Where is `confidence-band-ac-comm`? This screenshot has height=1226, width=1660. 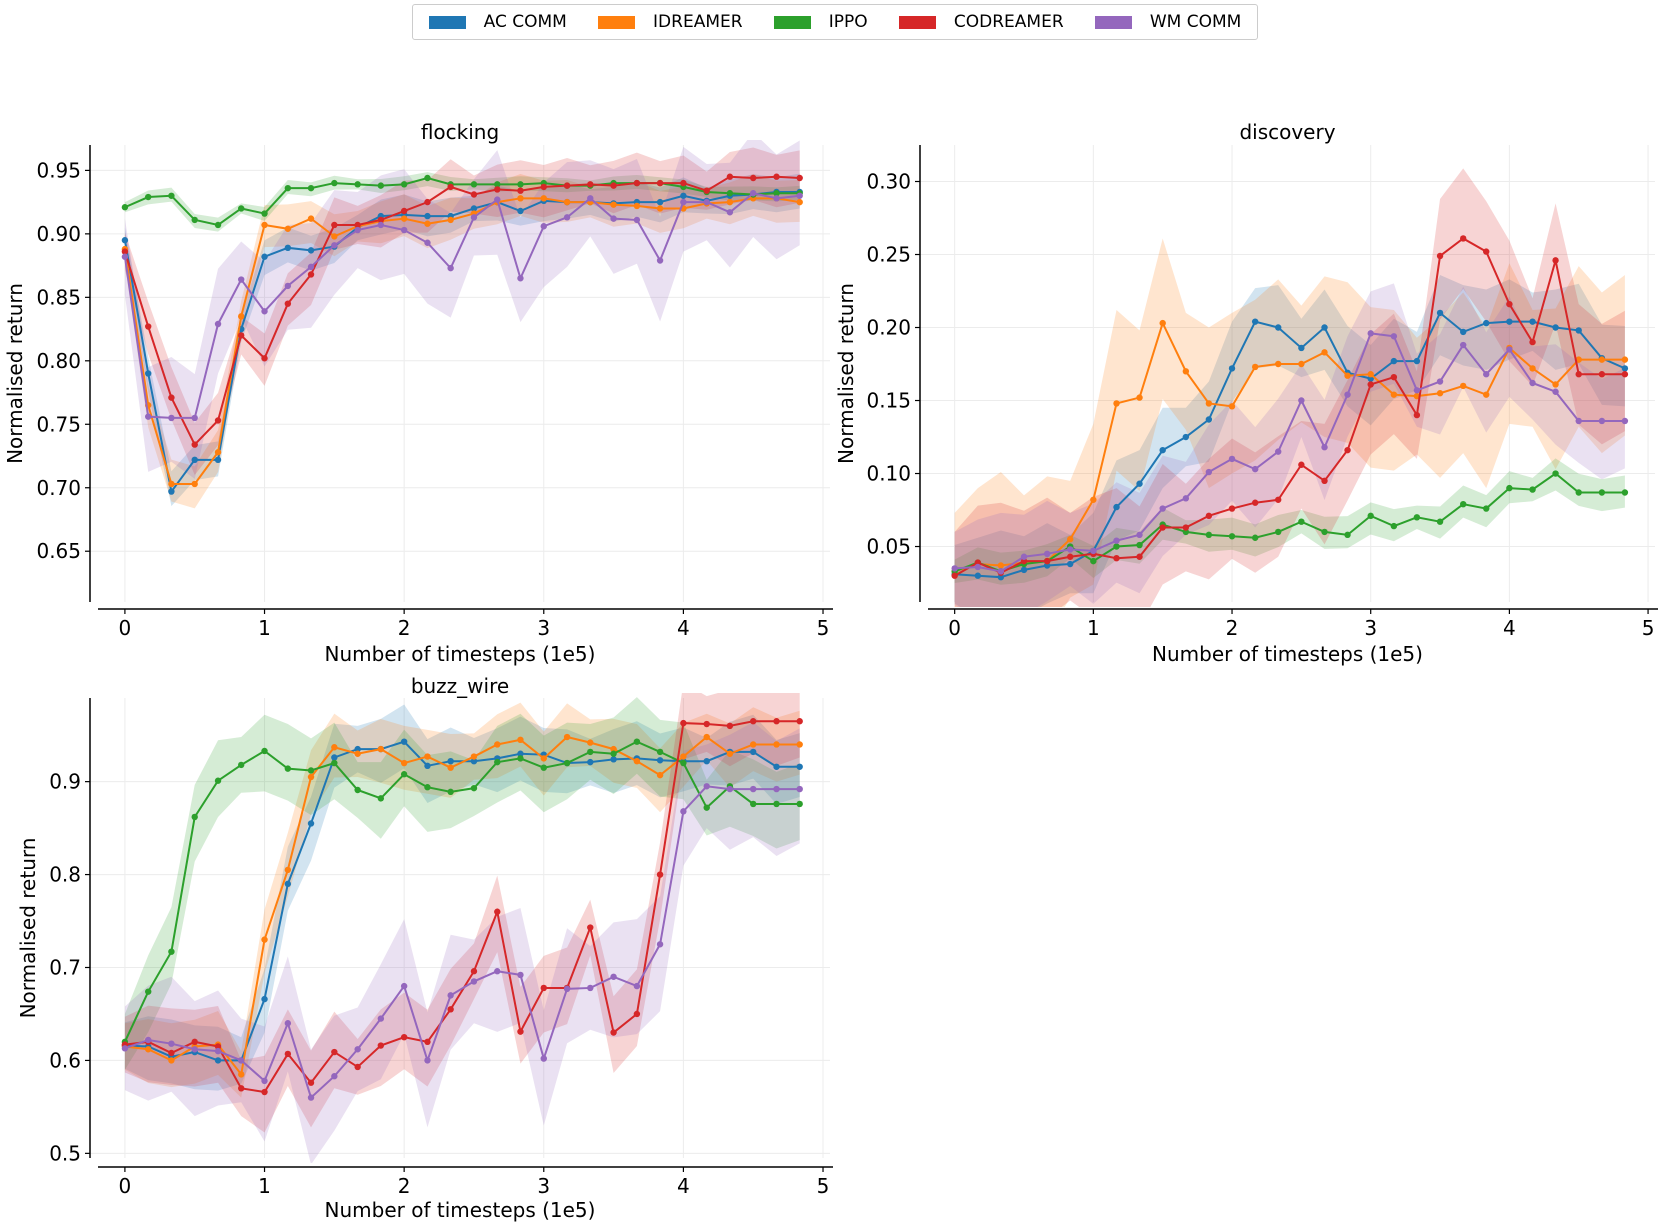 confidence-band-ac-comm is located at coordinates (1289, 440).